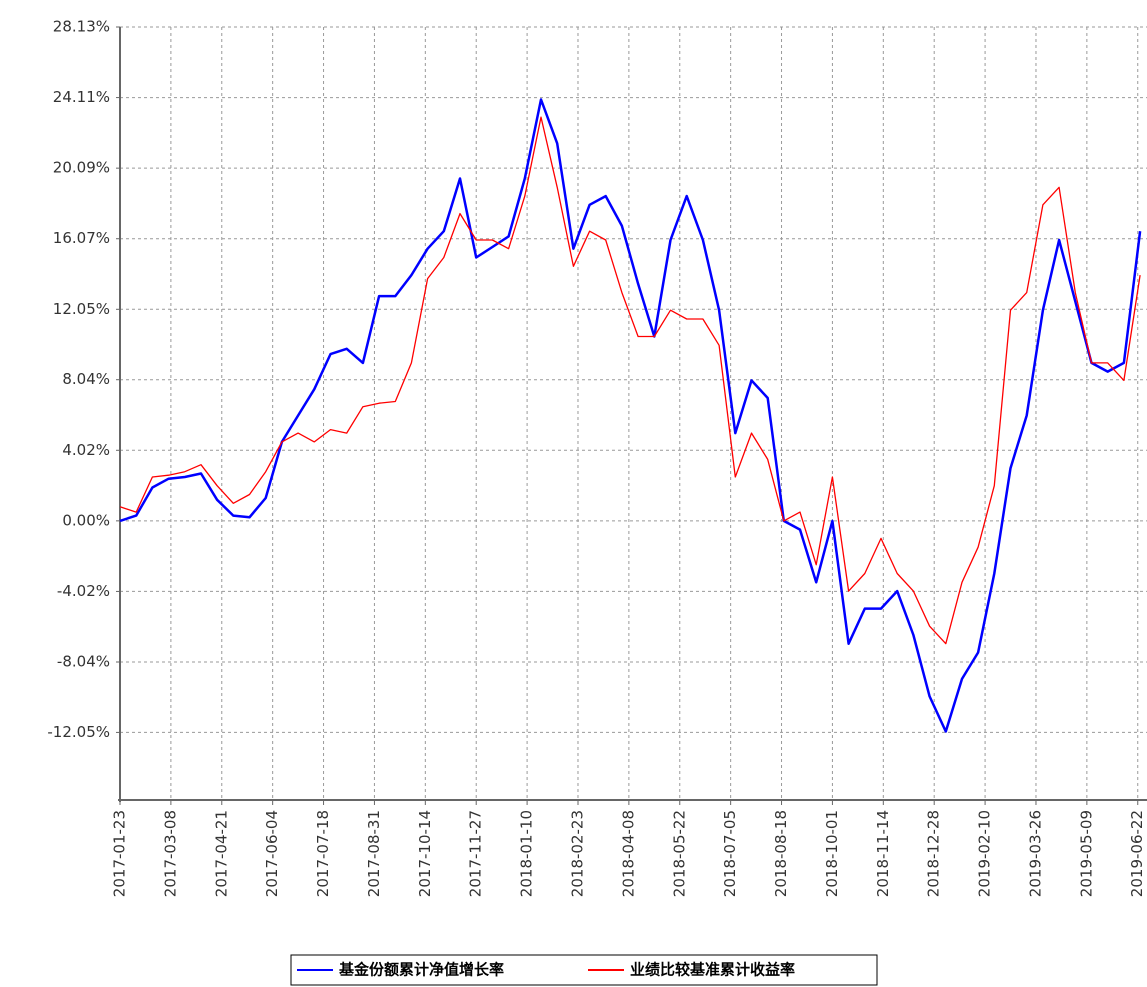 This screenshot has height=987, width=1147. I want to click on x-tick-label: 2019-05-09, so click(1086, 853).